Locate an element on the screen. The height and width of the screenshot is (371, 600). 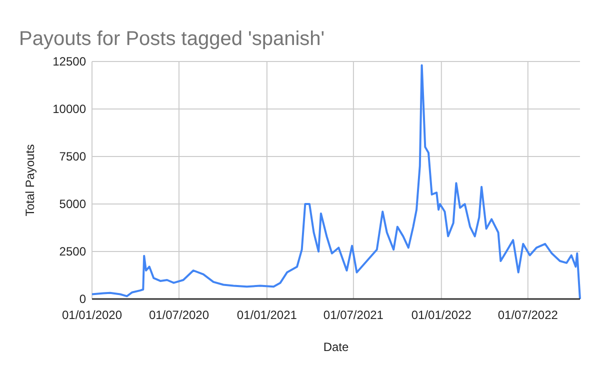
y-tick-label: 7500 is located at coordinates (72, 157).